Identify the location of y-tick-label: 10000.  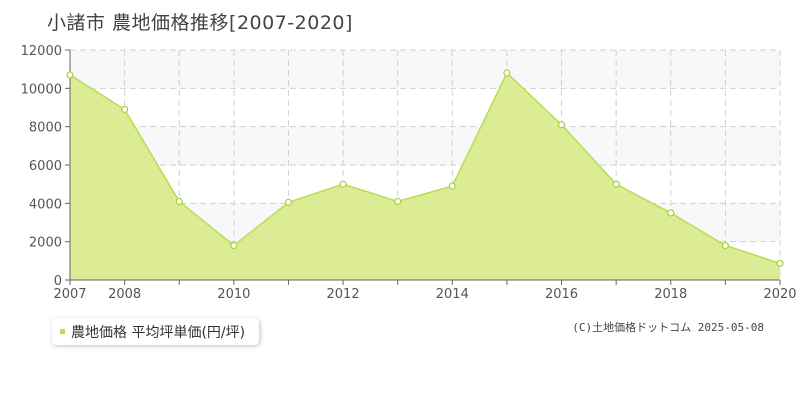
(41, 89).